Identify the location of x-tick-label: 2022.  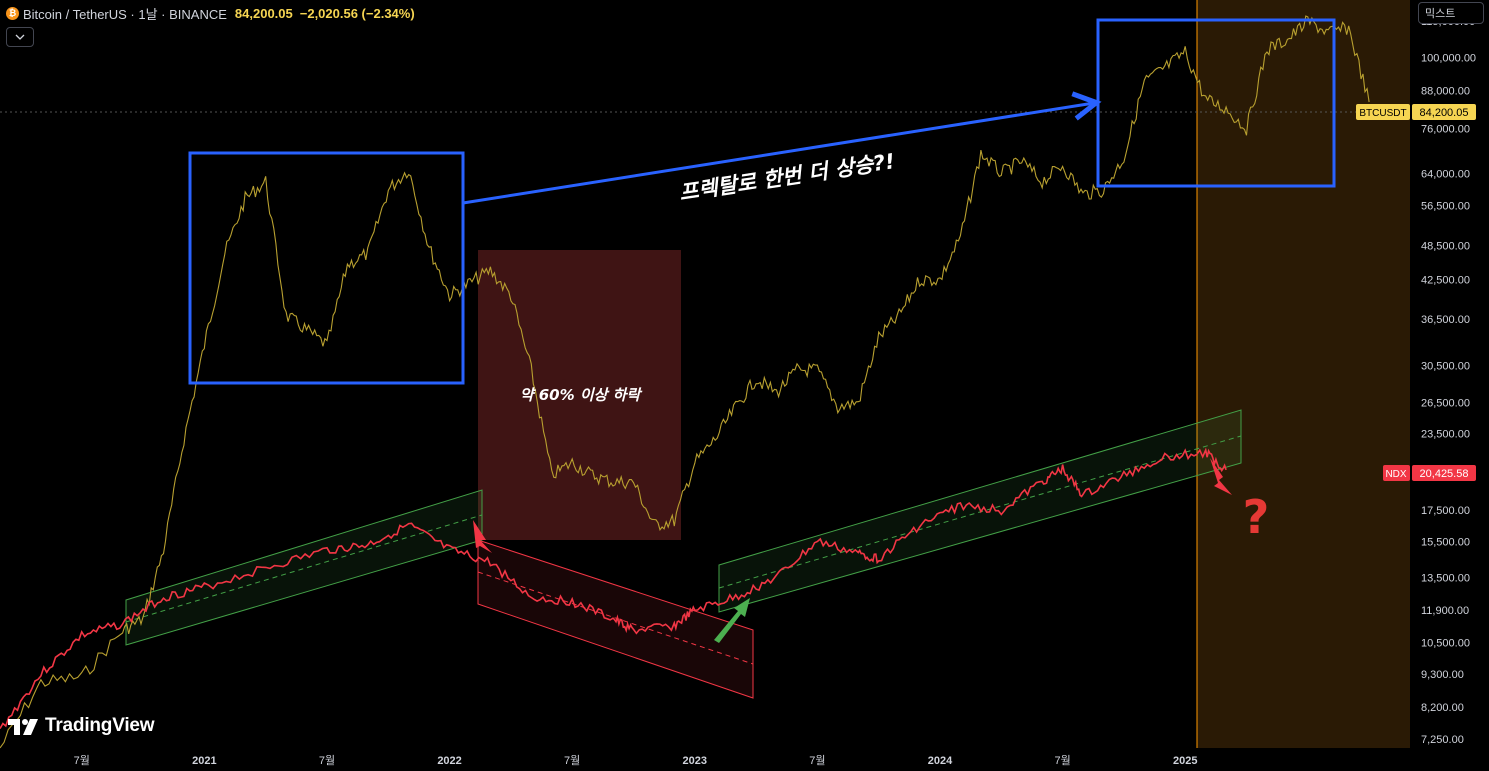
(449, 761).